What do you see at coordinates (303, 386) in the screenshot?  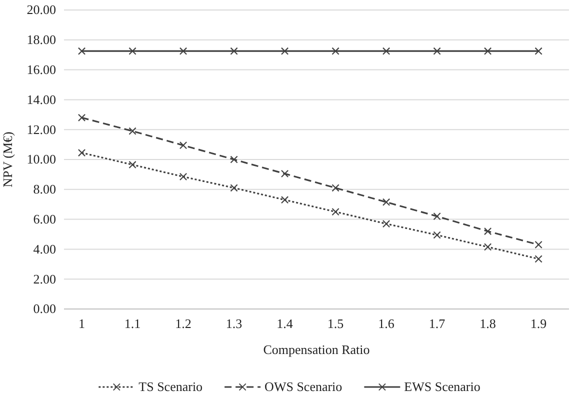 I see `legend-label: OWS Scenario` at bounding box center [303, 386].